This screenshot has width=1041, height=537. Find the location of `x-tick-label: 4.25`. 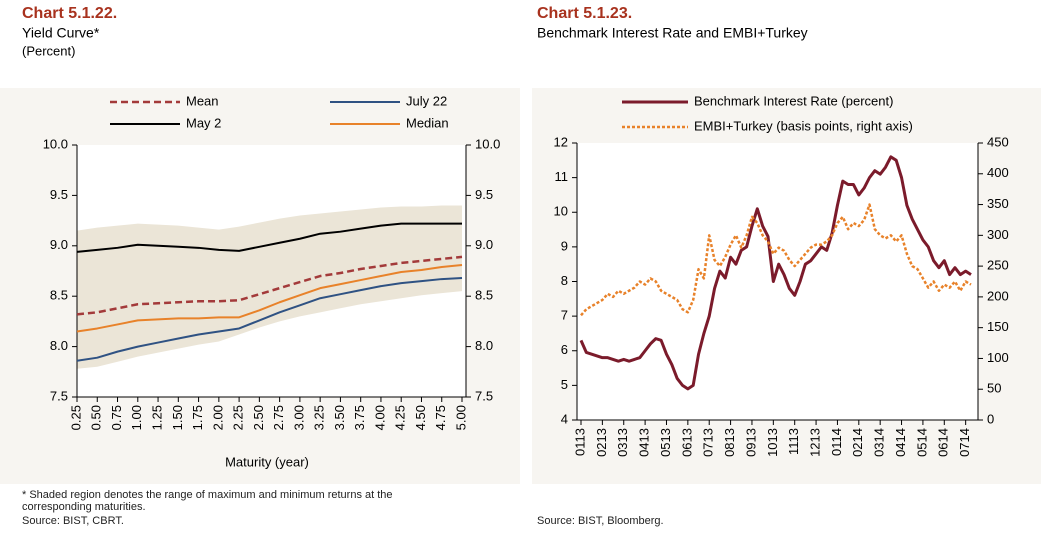

x-tick-label: 4.25 is located at coordinates (400, 417).